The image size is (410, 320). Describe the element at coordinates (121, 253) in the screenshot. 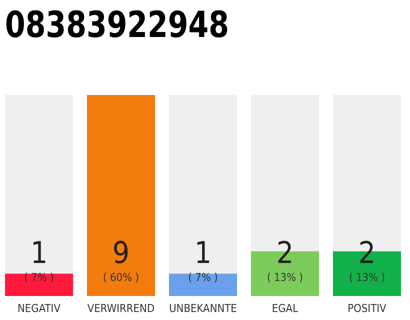

I see `data-label: 9` at that location.